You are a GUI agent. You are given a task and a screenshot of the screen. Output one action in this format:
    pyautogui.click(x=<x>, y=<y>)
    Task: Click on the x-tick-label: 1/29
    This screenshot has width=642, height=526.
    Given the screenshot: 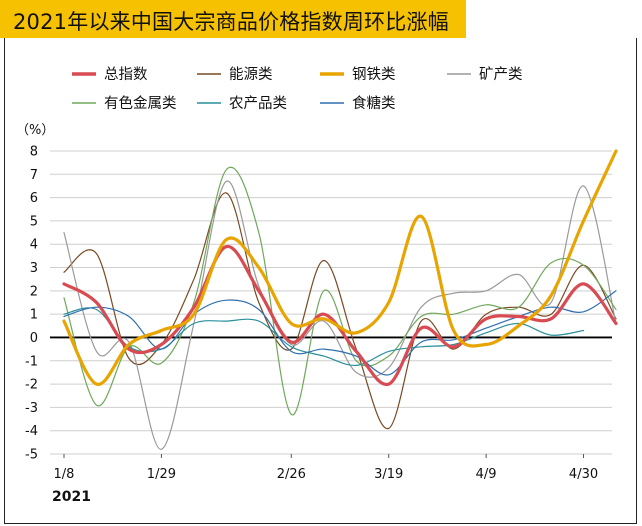 What is the action you would take?
    pyautogui.click(x=161, y=474)
    